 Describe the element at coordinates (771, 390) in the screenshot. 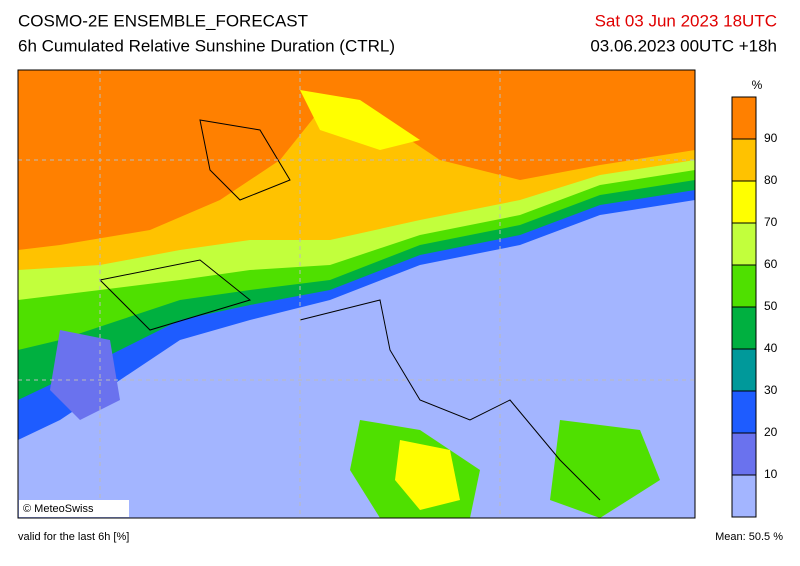

I see `colorbar-tick-label: 30` at that location.